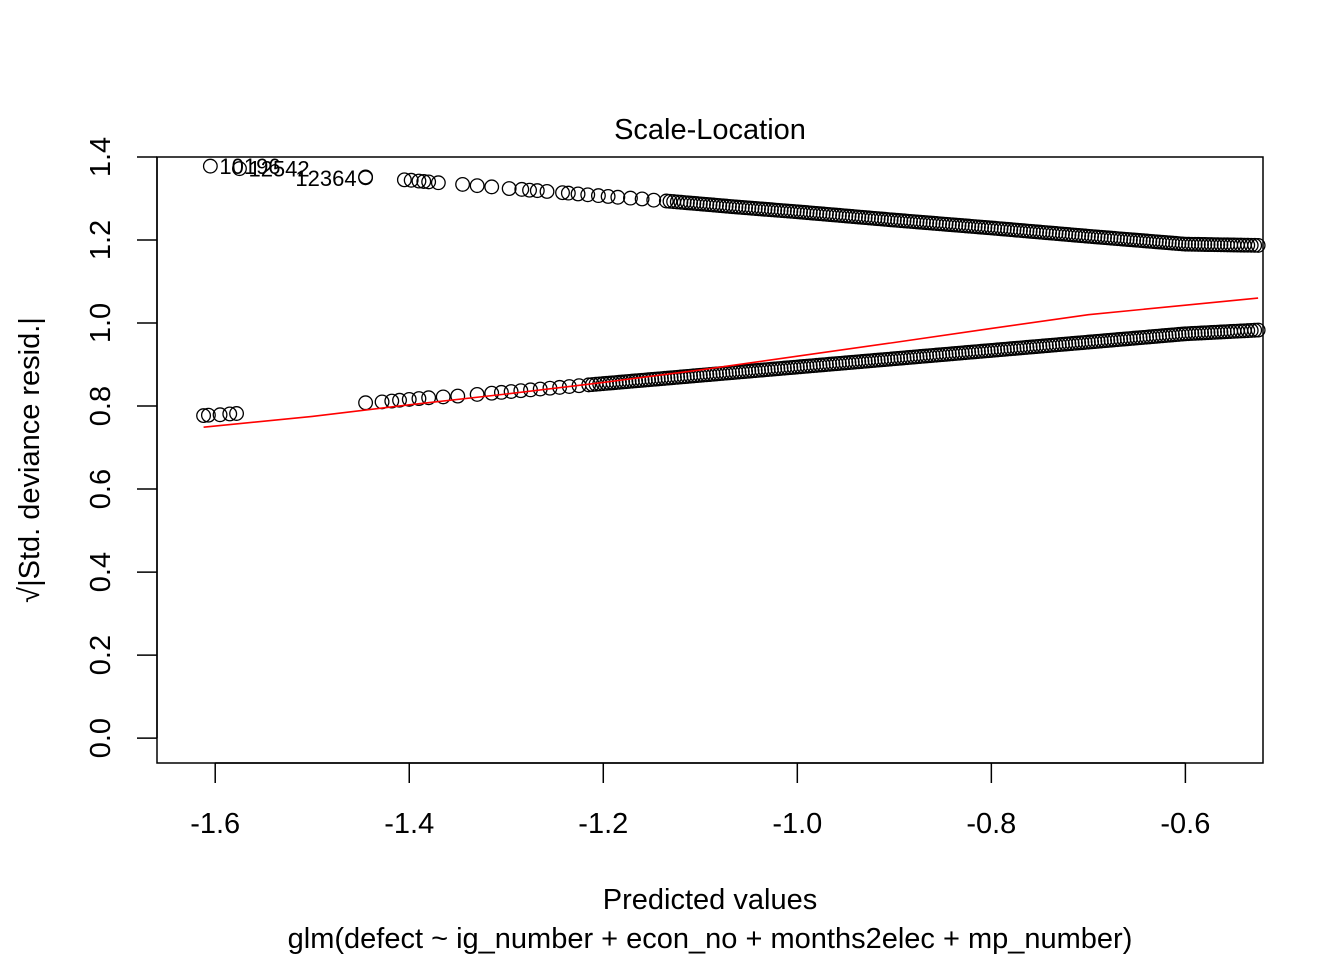 This screenshot has height=960, width=1344. Describe the element at coordinates (249, 166) in the screenshot. I see `point-id-label: 10196` at that location.